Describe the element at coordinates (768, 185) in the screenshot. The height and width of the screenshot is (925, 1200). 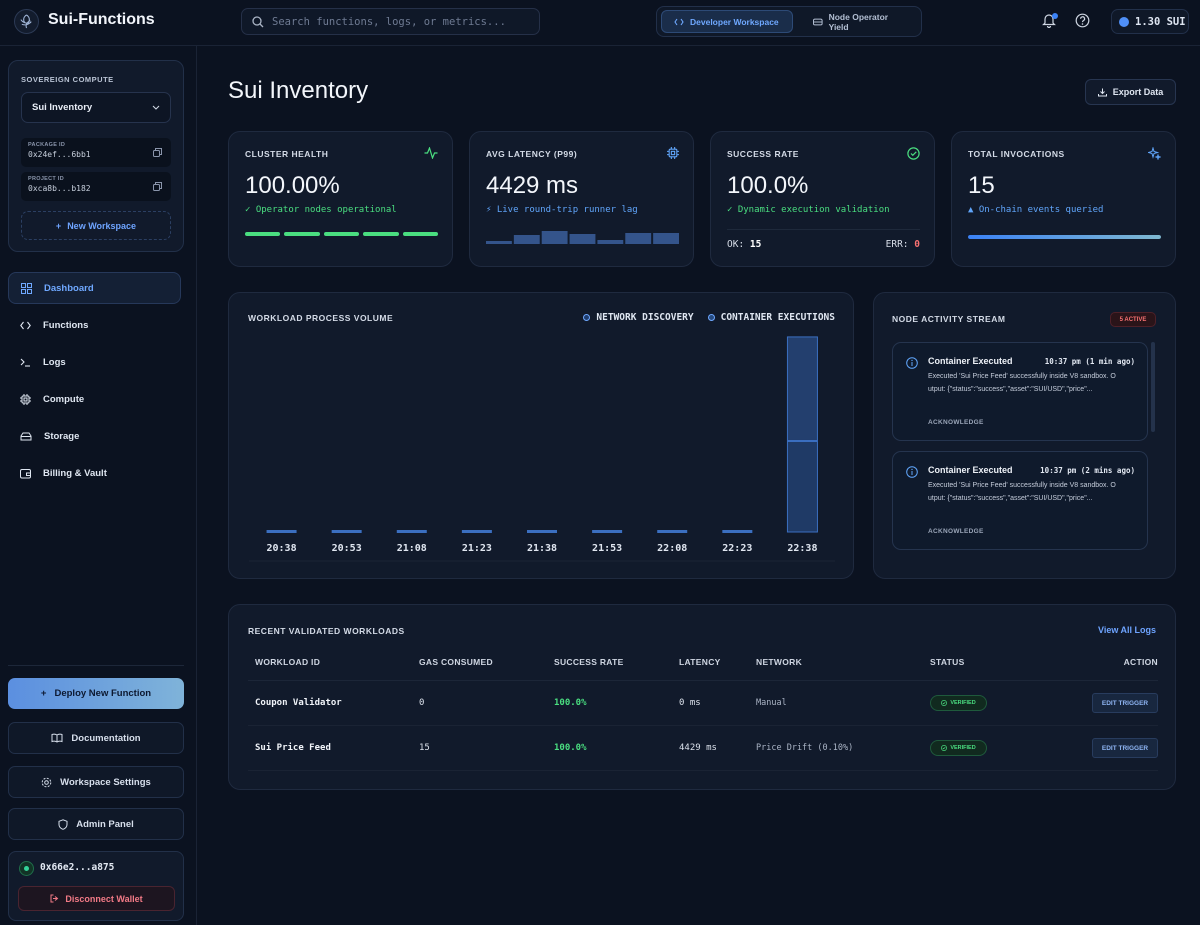
I see `stat-value: 100.0%` at that location.